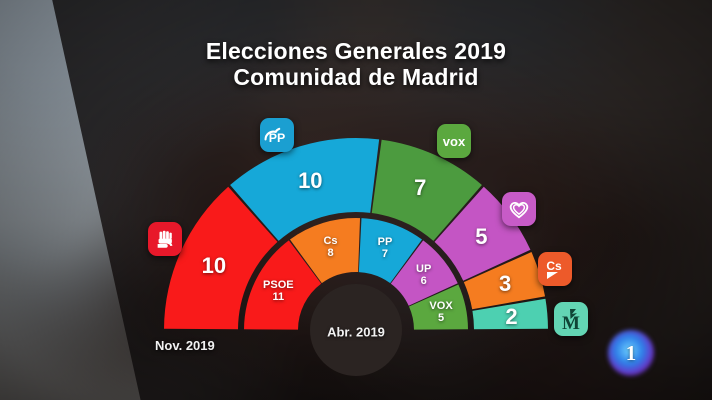 This screenshot has height=400, width=712. What do you see at coordinates (277, 138) in the screenshot?
I see `svg-text: PP` at bounding box center [277, 138].